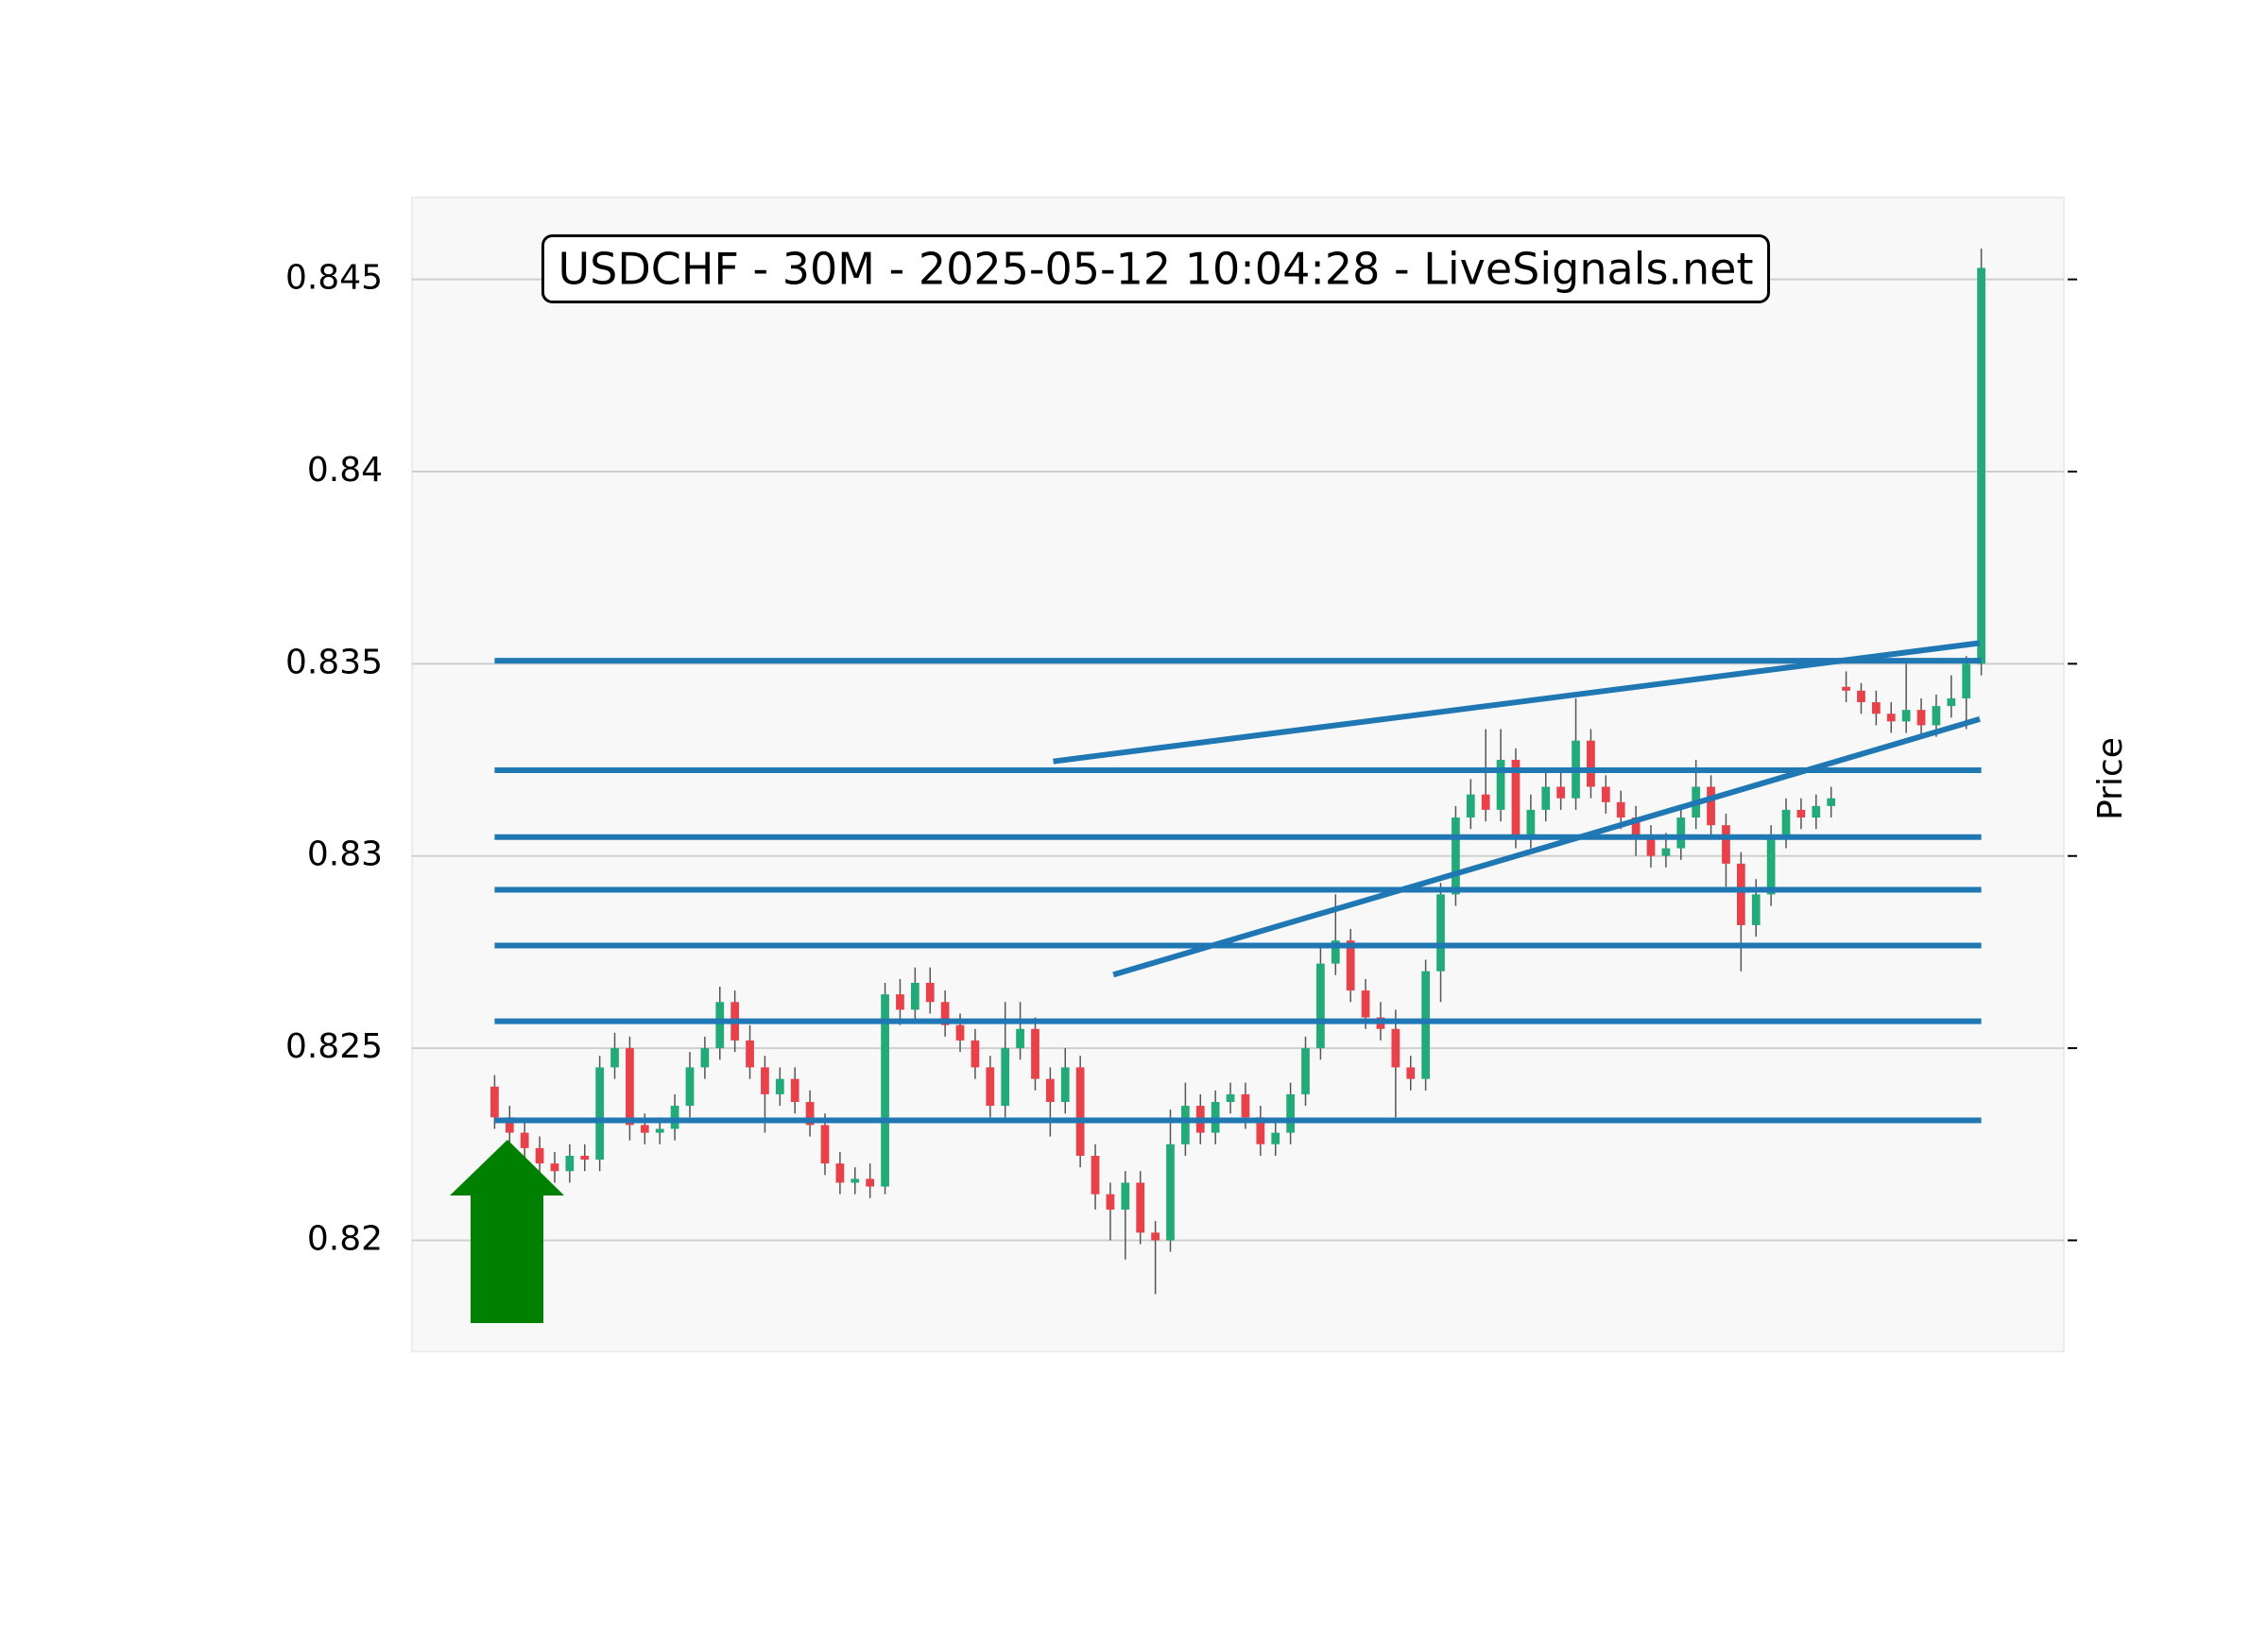  What do you see at coordinates (507, 1231) in the screenshot?
I see `signal-arrow` at bounding box center [507, 1231].